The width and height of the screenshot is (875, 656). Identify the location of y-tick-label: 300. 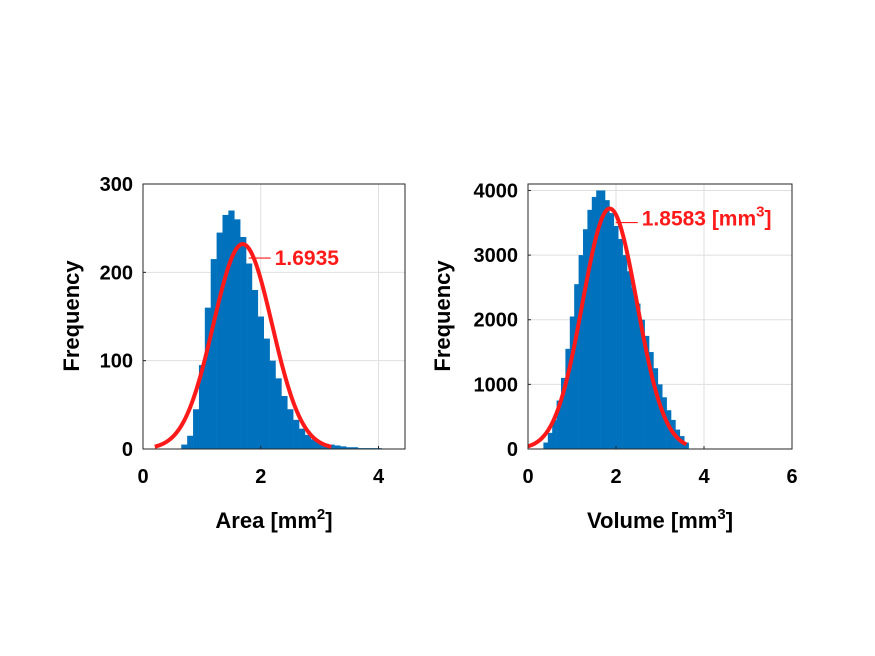
(116, 185).